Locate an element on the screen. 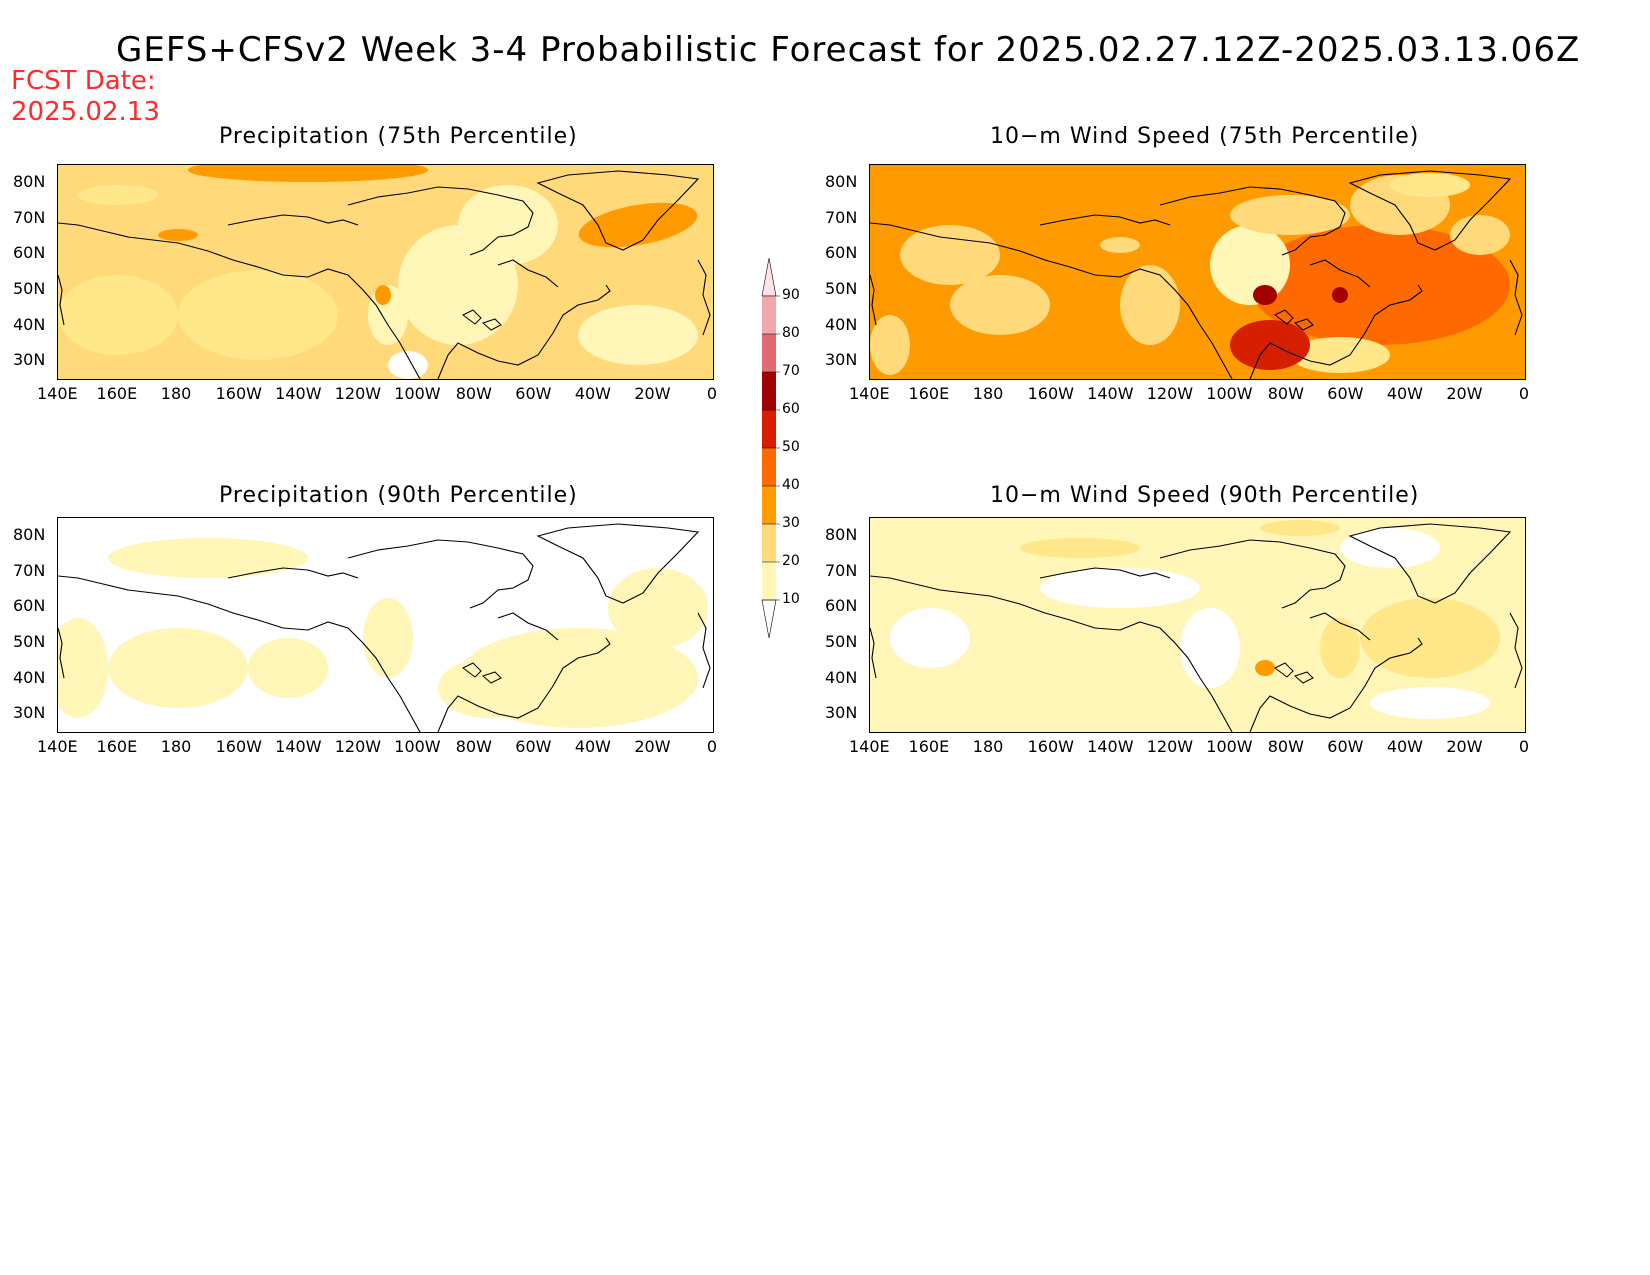 This screenshot has width=1650, height=1275. colorbar: 90 80 70 60 50 40 30 20 10 is located at coordinates (790, 448).